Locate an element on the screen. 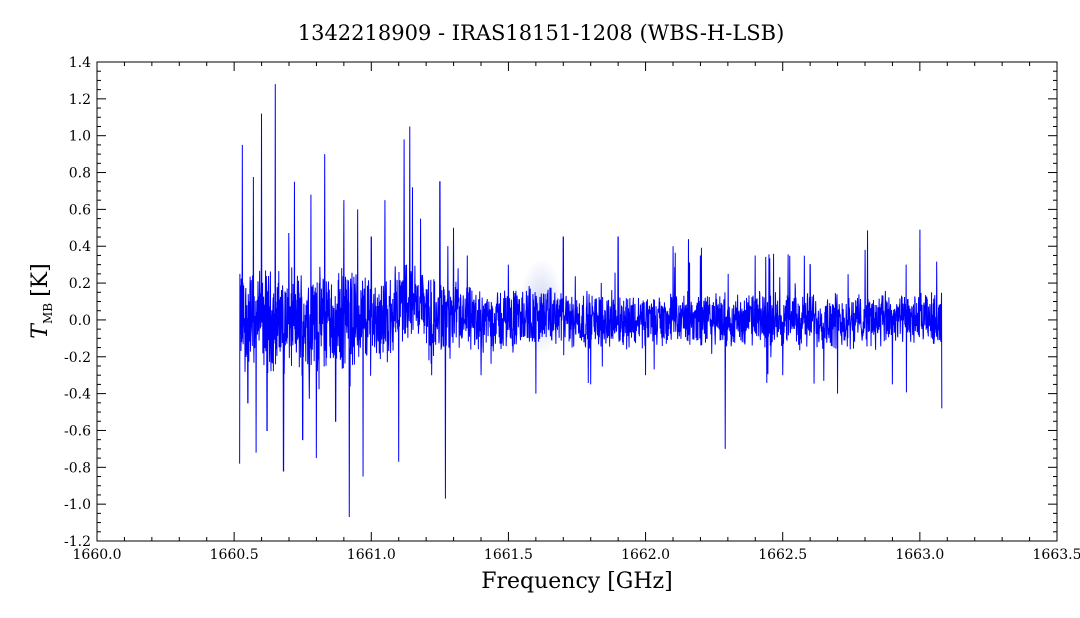 The height and width of the screenshot is (618, 1080). x-tick-label: 1662.0 is located at coordinates (645, 555).